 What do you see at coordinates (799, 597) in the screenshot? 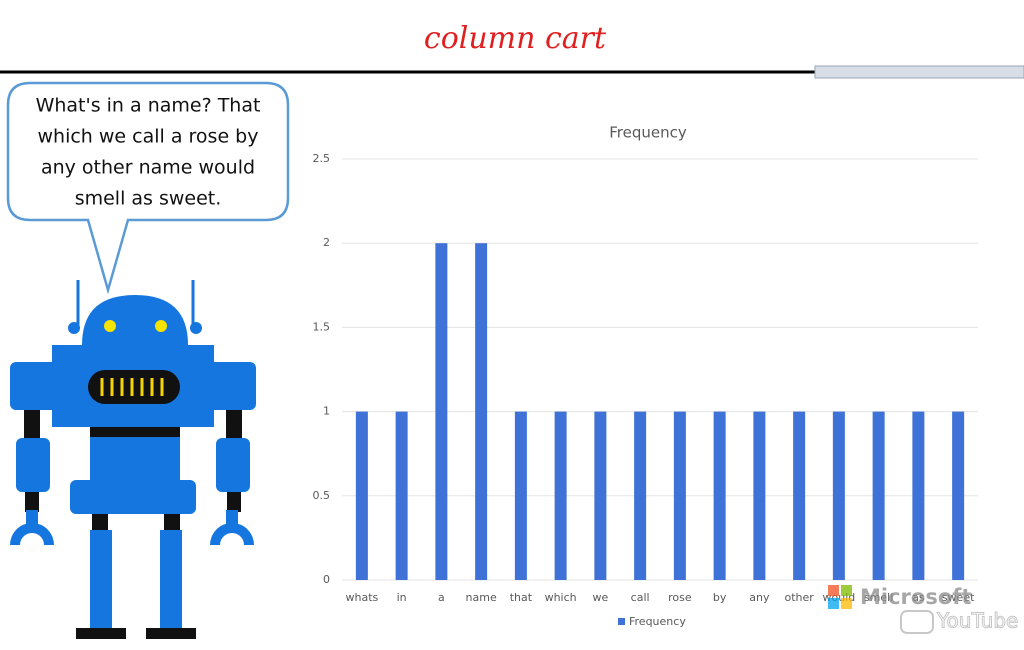
I see `x-tick-label: other` at bounding box center [799, 597].